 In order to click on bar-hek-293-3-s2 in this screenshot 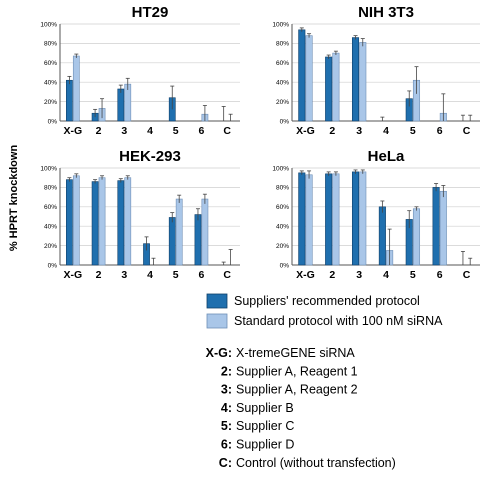, I will do `click(128, 221)`.